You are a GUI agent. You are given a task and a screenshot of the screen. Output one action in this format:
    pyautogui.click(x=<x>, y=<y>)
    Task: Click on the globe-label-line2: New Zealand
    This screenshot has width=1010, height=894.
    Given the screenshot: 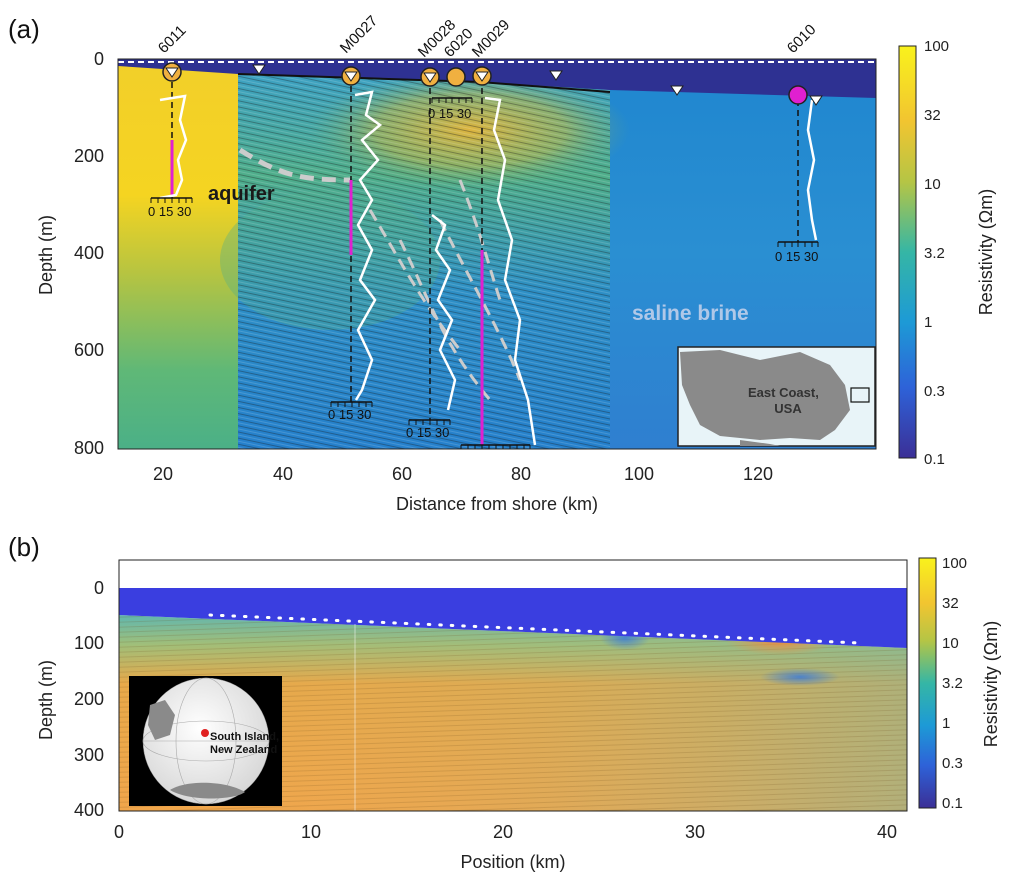 What is the action you would take?
    pyautogui.click(x=243, y=750)
    